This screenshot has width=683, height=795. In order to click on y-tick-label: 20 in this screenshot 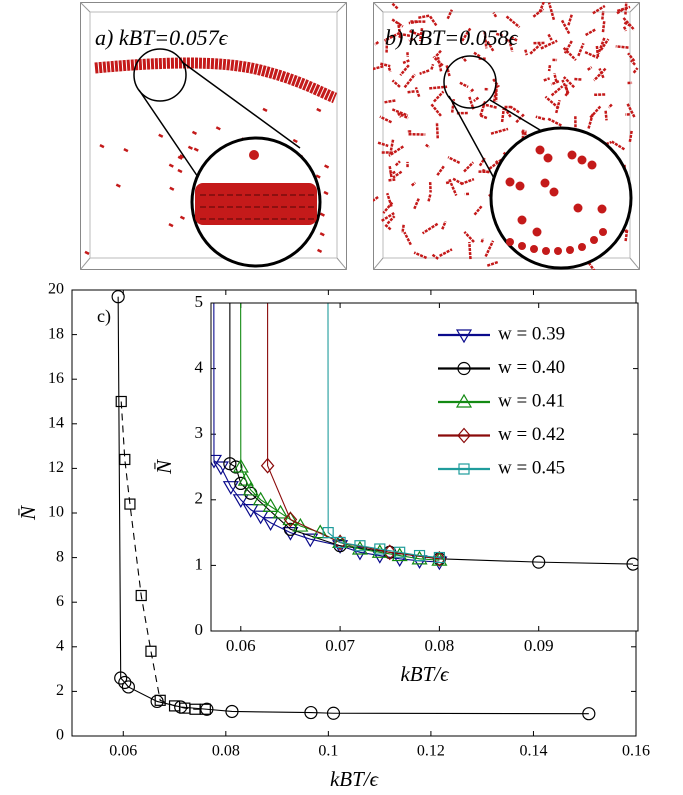, I will do `click(56, 289)`.